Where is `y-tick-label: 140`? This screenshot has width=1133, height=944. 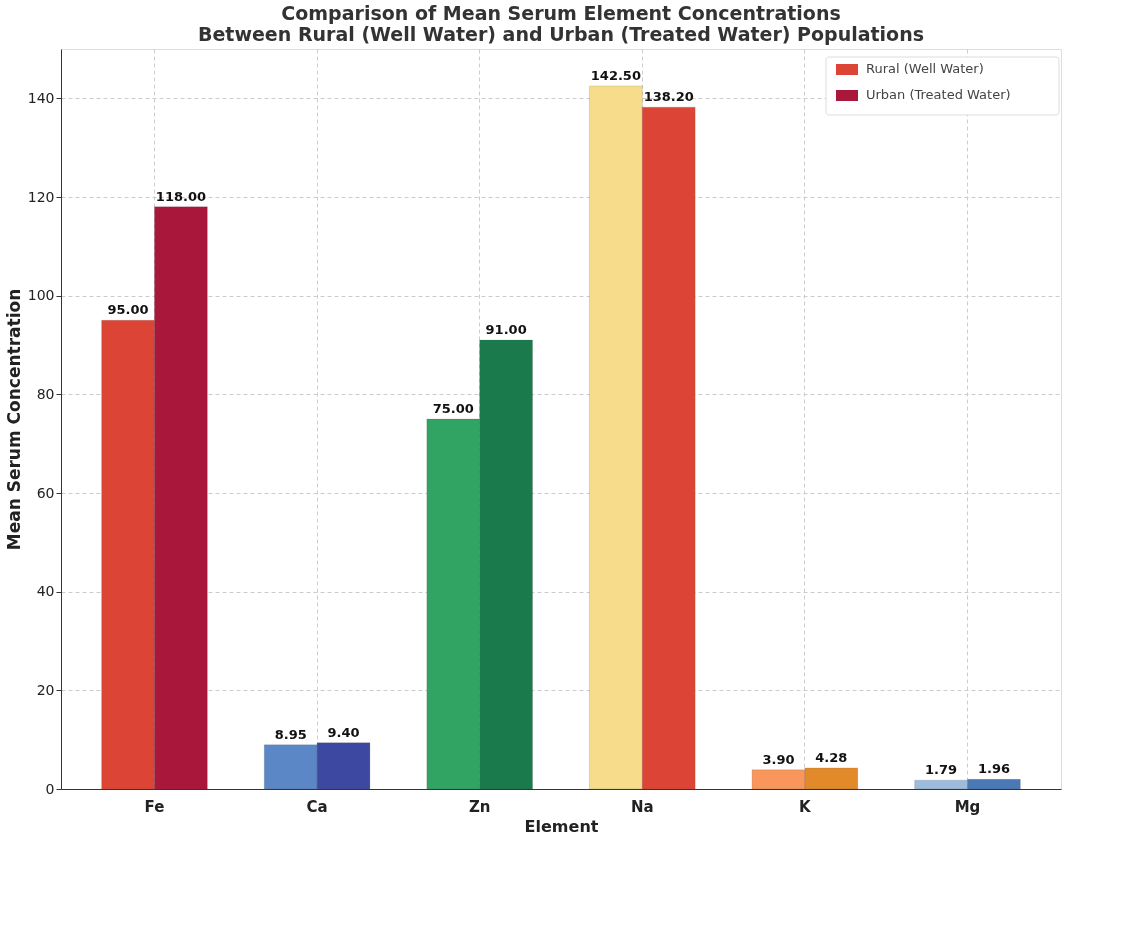 y-tick-label: 140 is located at coordinates (41, 97).